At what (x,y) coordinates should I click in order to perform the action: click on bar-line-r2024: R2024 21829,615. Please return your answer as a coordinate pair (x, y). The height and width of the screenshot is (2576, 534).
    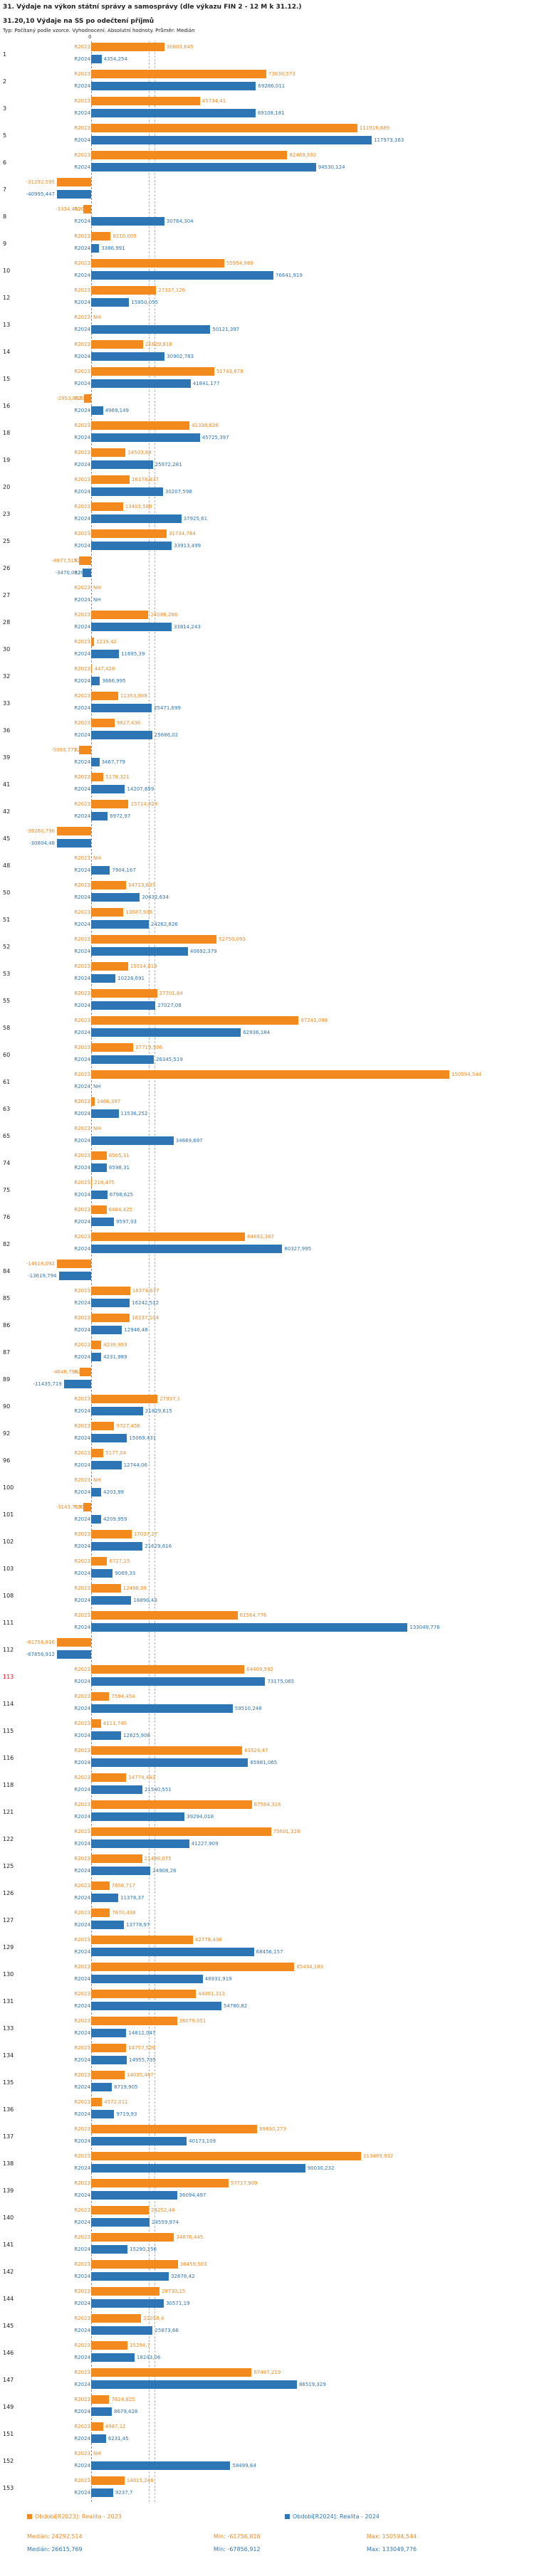
    Looking at the image, I should click on (267, 1411).